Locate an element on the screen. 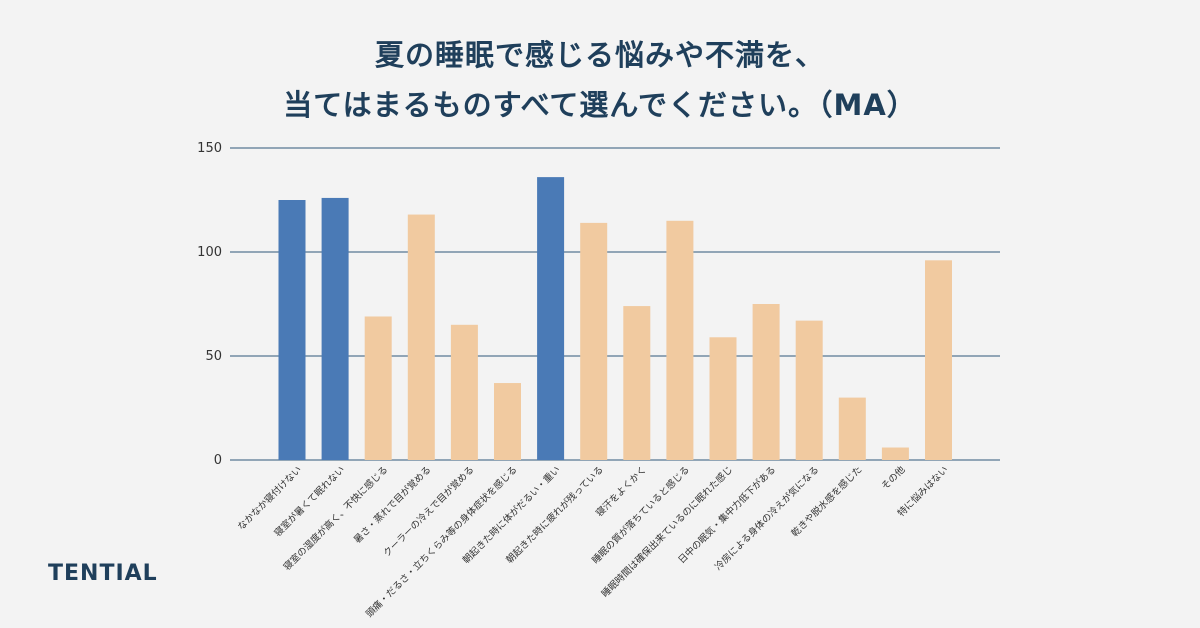  y-tick-label: 50 is located at coordinates (213, 356).